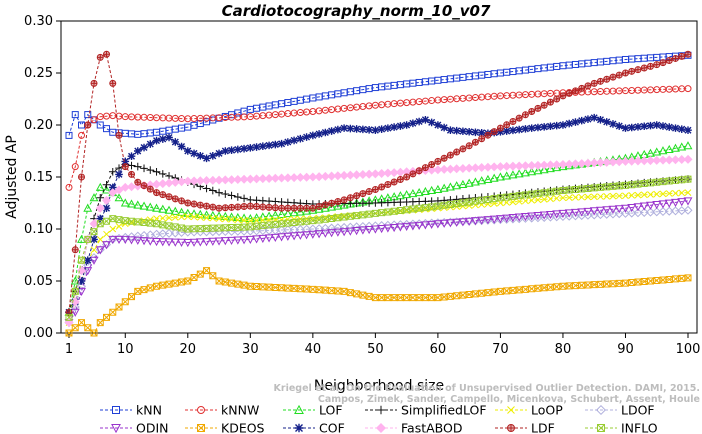 This screenshot has width=702, height=434. What do you see at coordinates (375, 349) in the screenshot?
I see `x-tick-label: 50` at bounding box center [375, 349].